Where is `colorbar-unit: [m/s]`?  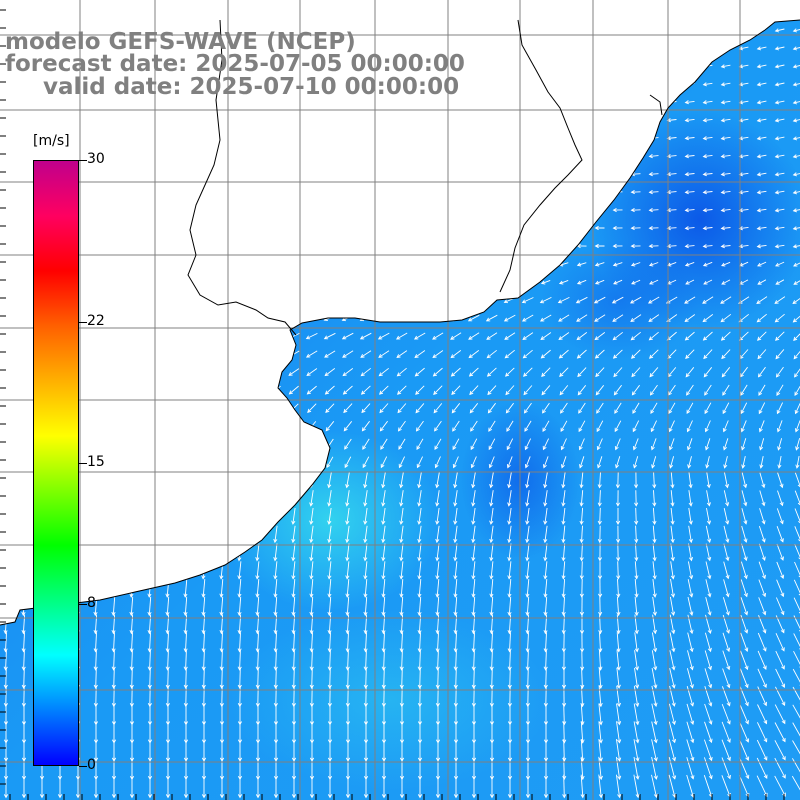
colorbar-unit: [m/s] is located at coordinates (51, 141).